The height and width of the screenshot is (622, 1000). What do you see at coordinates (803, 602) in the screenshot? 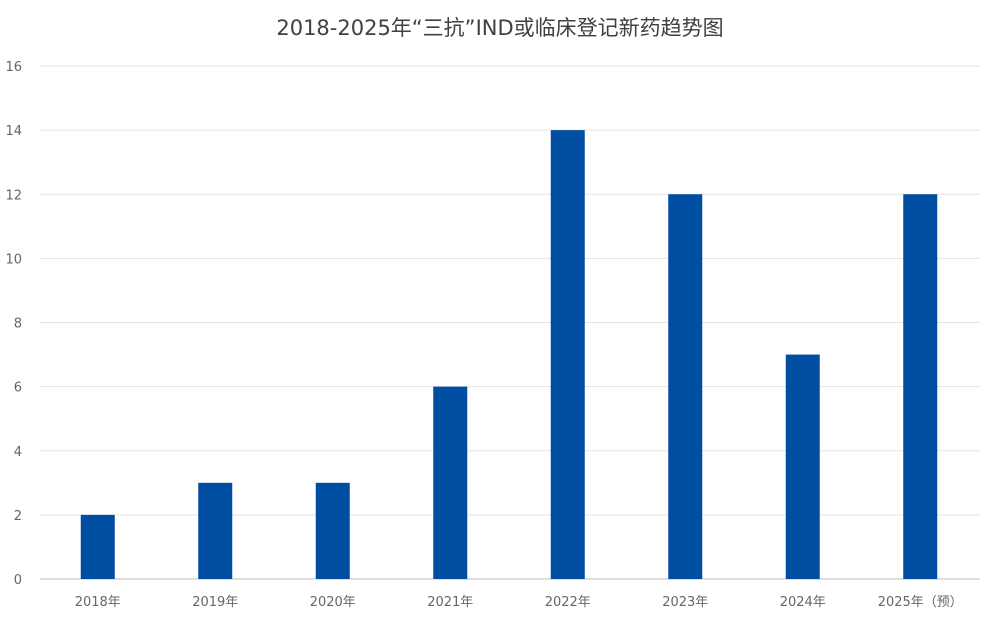
I see `x-tick-label: 2024年` at bounding box center [803, 602].